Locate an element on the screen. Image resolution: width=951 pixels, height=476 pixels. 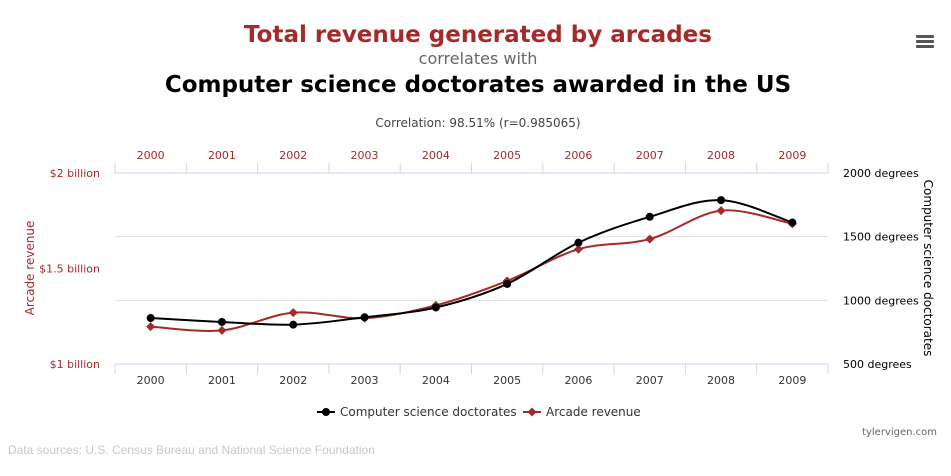
x-tick-label-bottom: 2005 is located at coordinates (507, 380).